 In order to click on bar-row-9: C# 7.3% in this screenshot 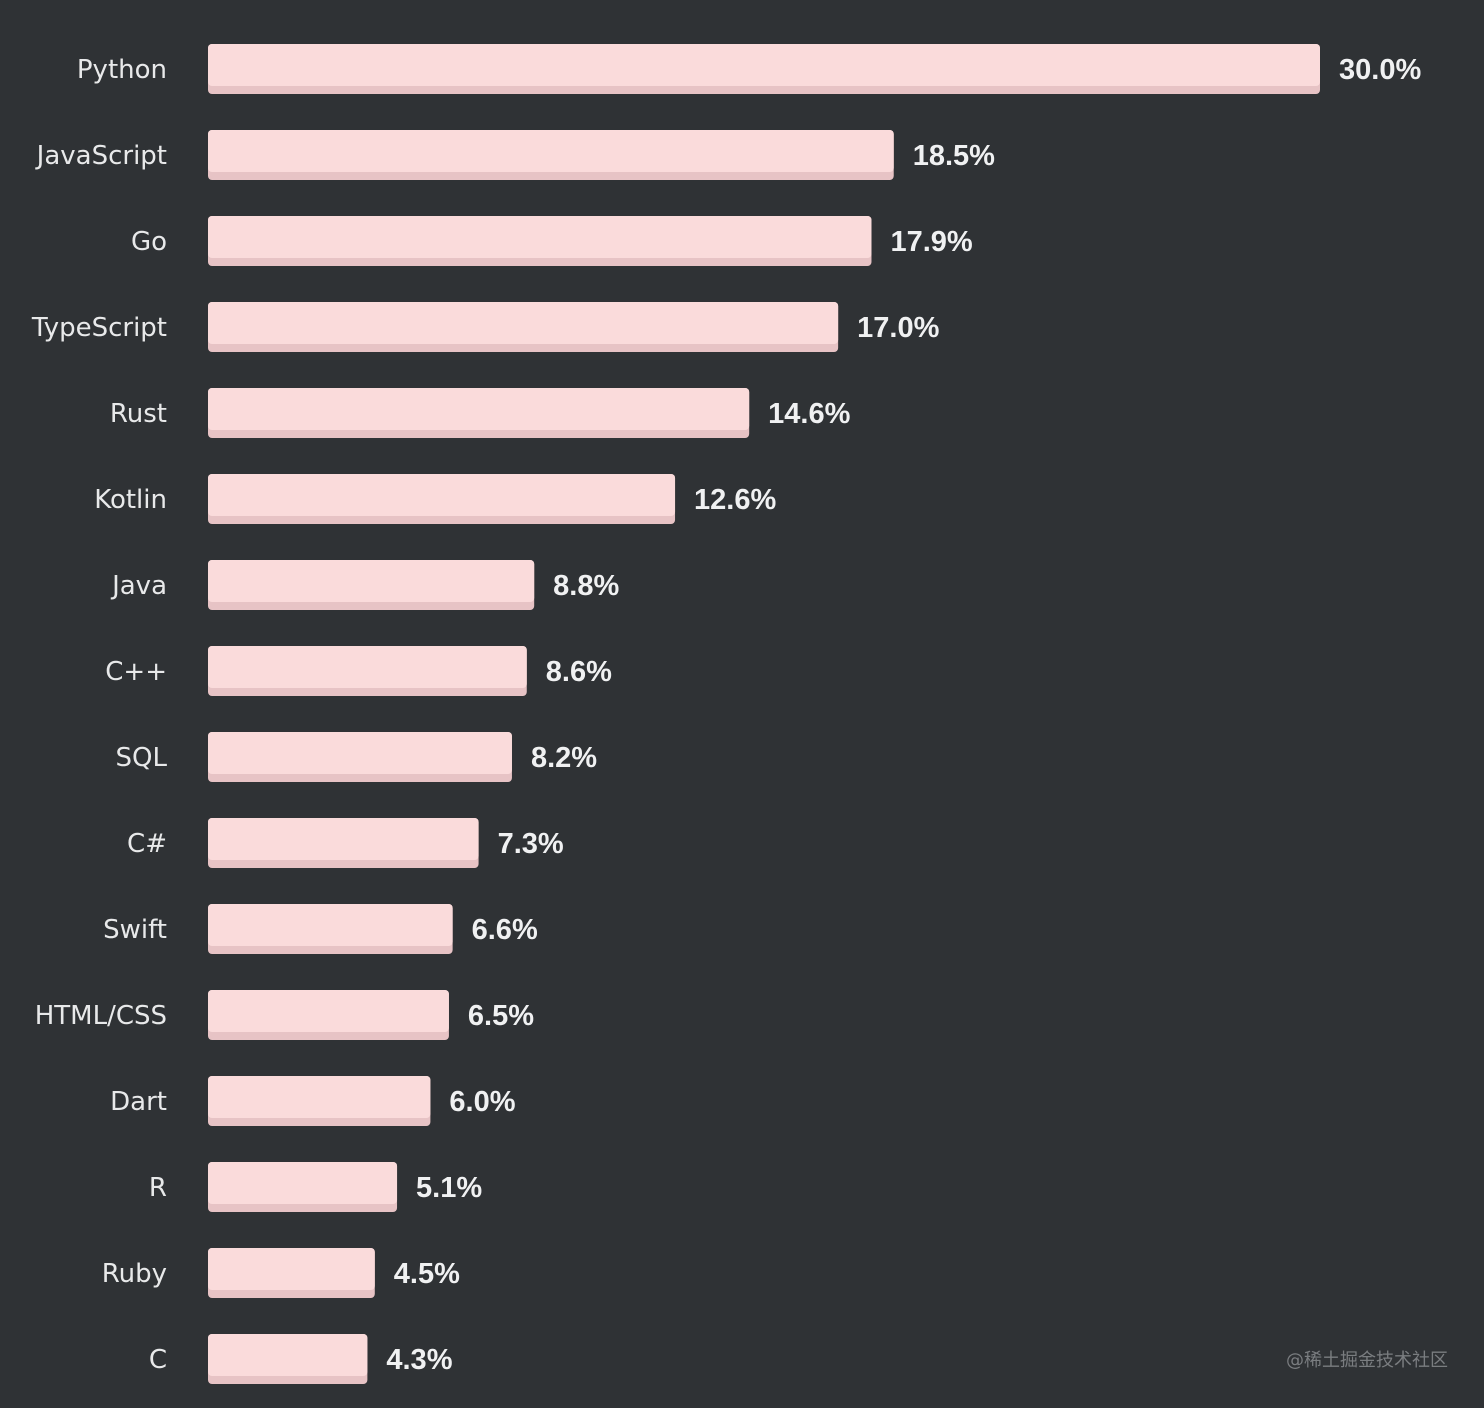, I will do `click(345, 843)`.